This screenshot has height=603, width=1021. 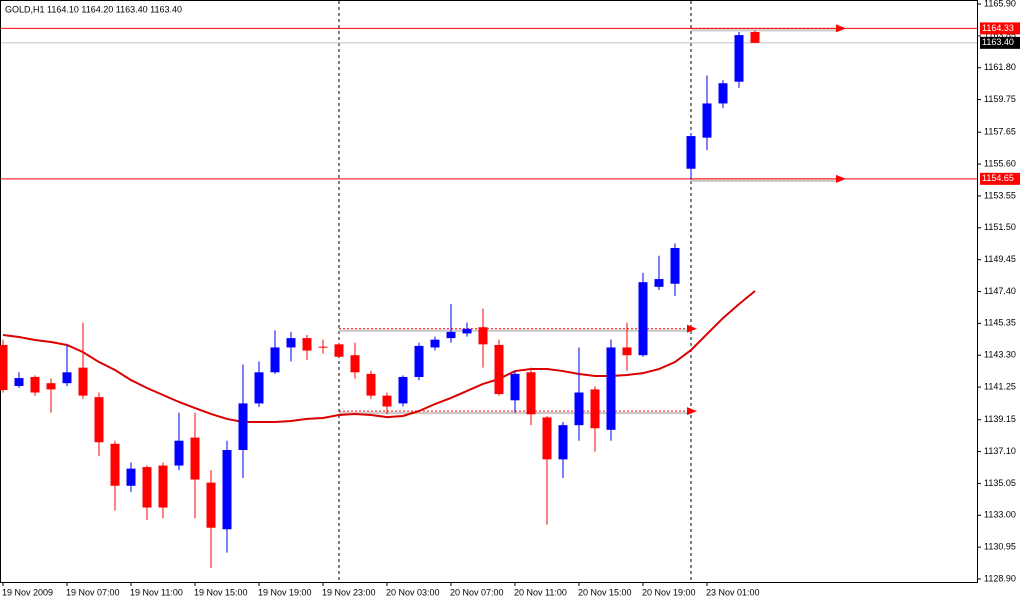 I want to click on y-tick-label: 1128.90, so click(x=1000, y=578).